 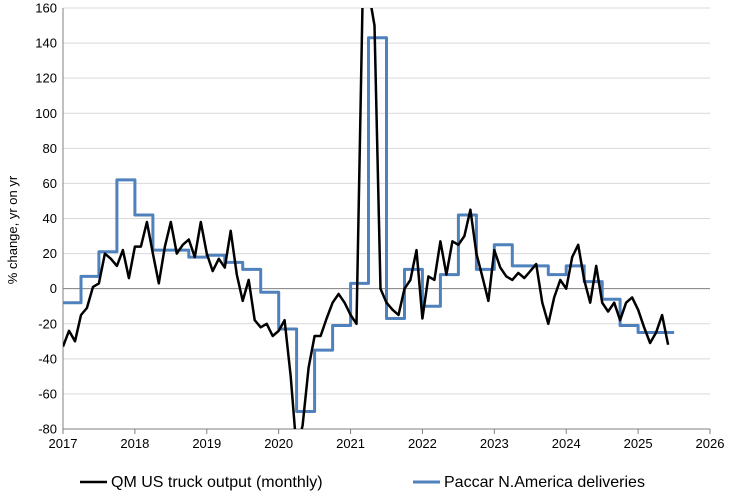 I want to click on x-tick-label: 2024, so click(x=566, y=443).